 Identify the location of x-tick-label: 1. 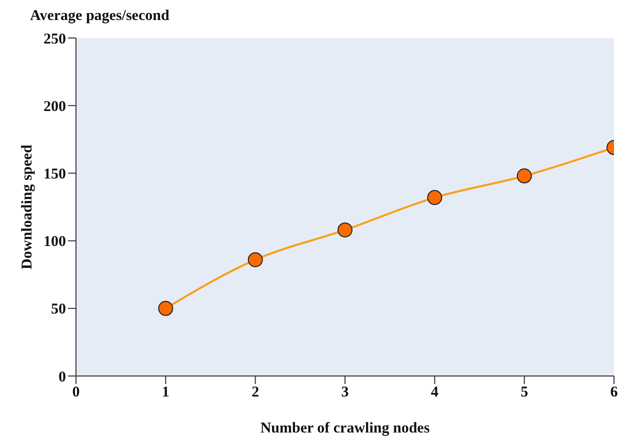
(166, 392).